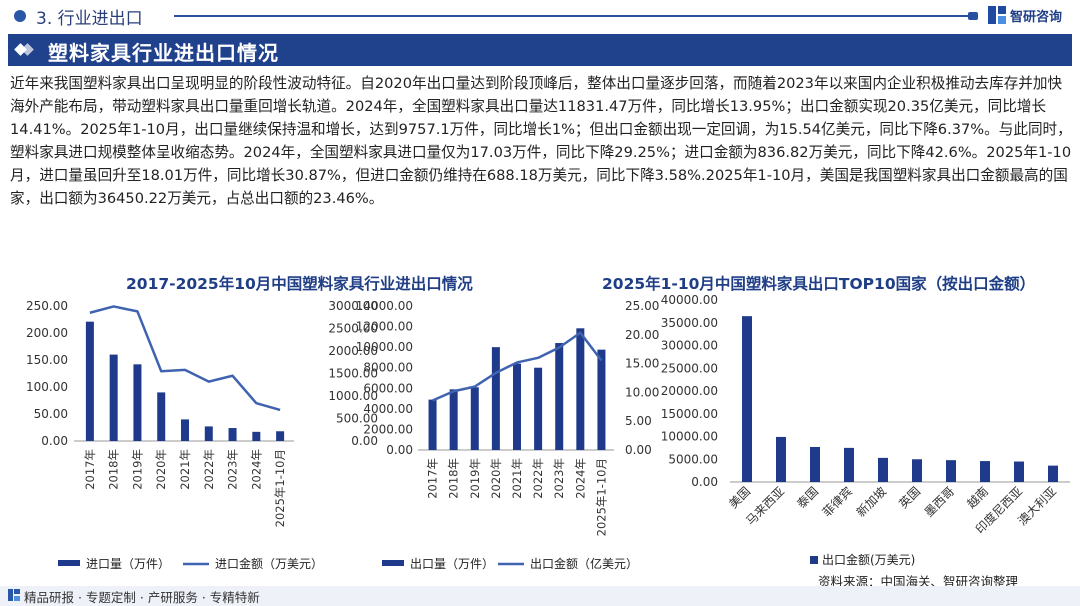  I want to click on export-chart-category-label: 2025年1-10月, so click(601, 497).